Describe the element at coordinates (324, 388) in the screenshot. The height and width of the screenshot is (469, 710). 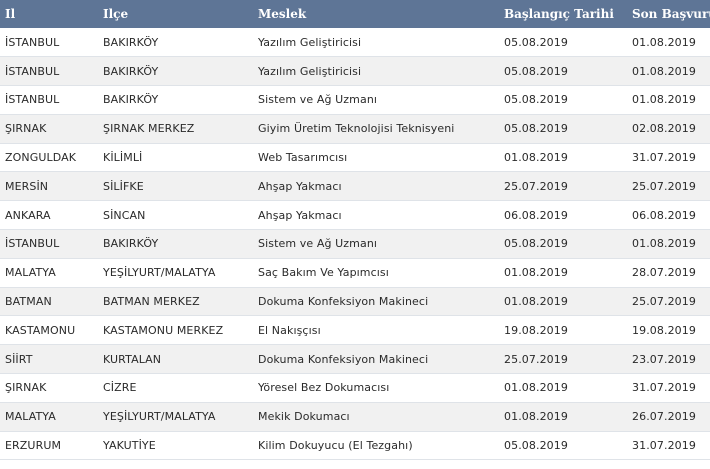
I see `cell-meslek: Yöresel Bez Dokumacısı` at that location.